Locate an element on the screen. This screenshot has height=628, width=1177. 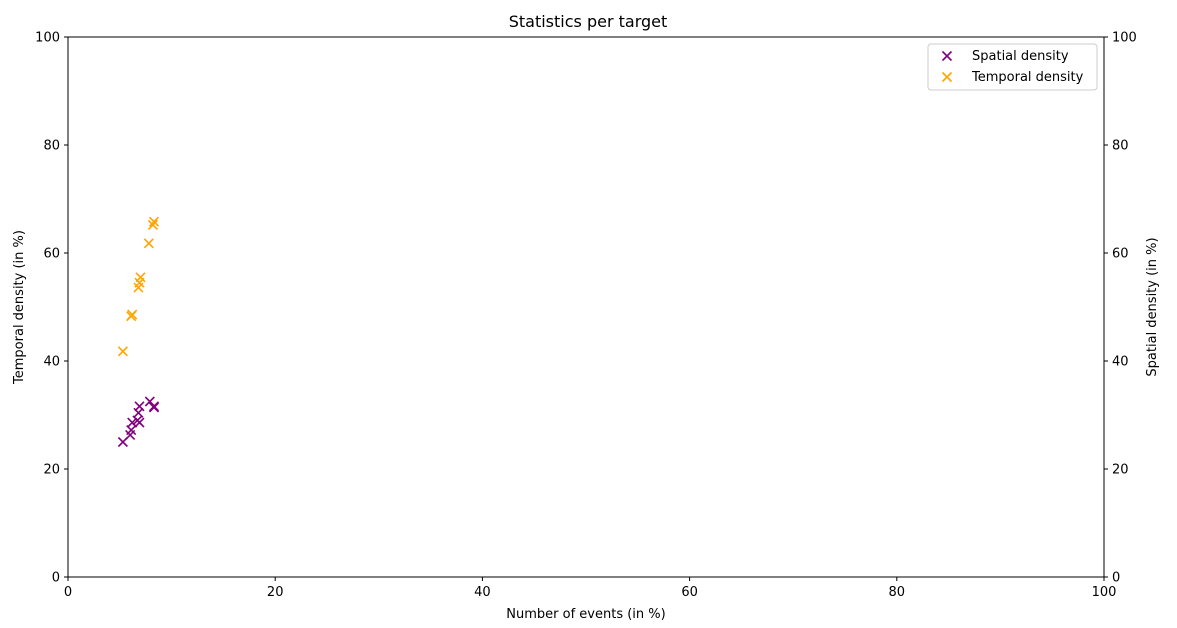
x-tick-label: 100 is located at coordinates (1104, 592).